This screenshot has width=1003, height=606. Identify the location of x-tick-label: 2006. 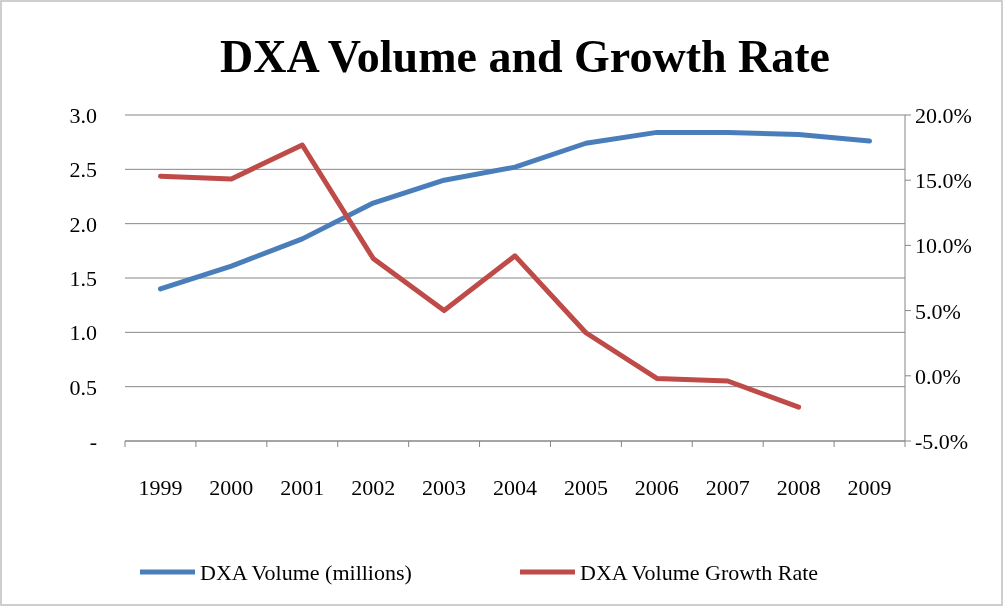
(656, 487).